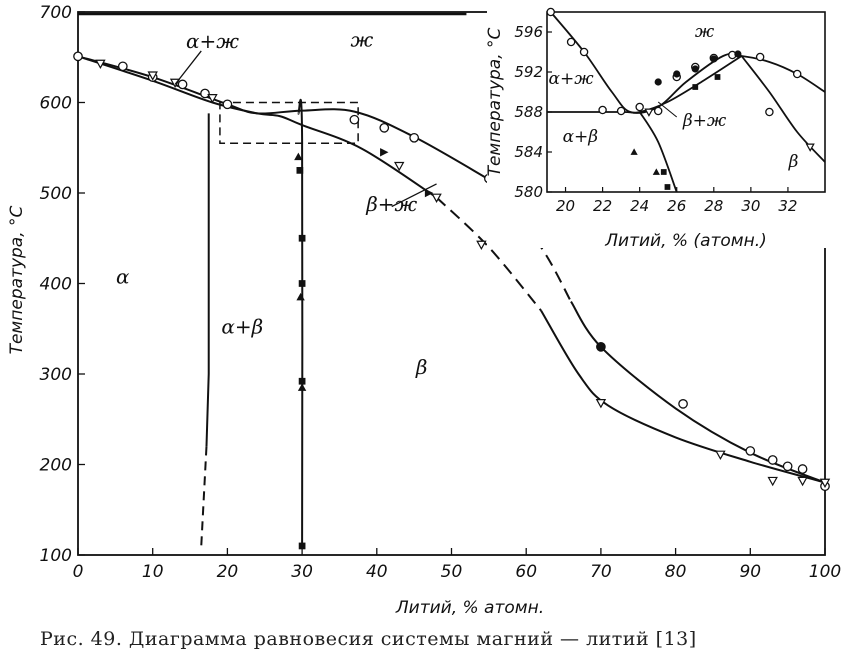 The height and width of the screenshot is (672, 860). What do you see at coordinates (56, 375) in the screenshot?
I see `main-y-tick-label: 300` at bounding box center [56, 375].